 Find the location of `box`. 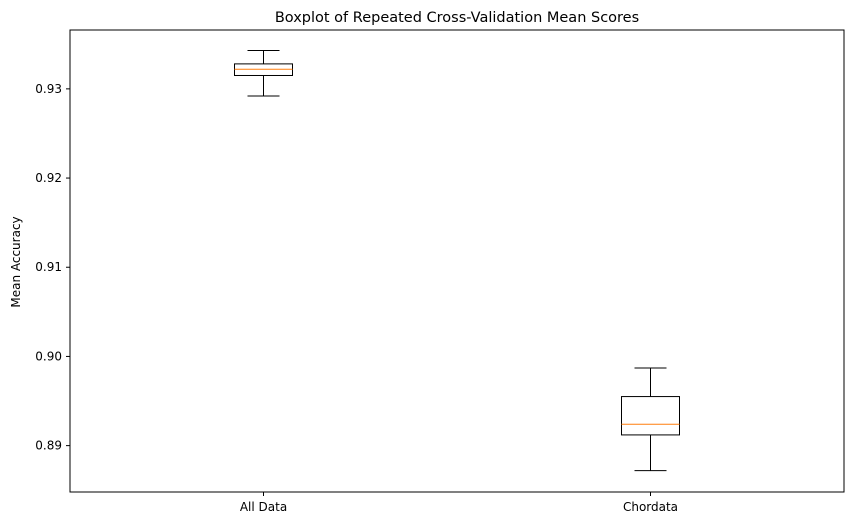

box is located at coordinates (650, 416).